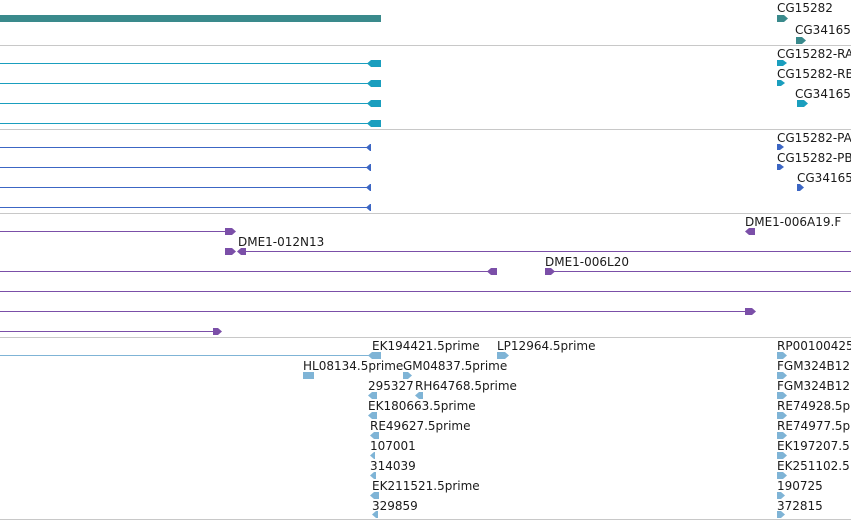 This screenshot has height=521, width=851. I want to click on cds-label: CG34165, so click(824, 178).